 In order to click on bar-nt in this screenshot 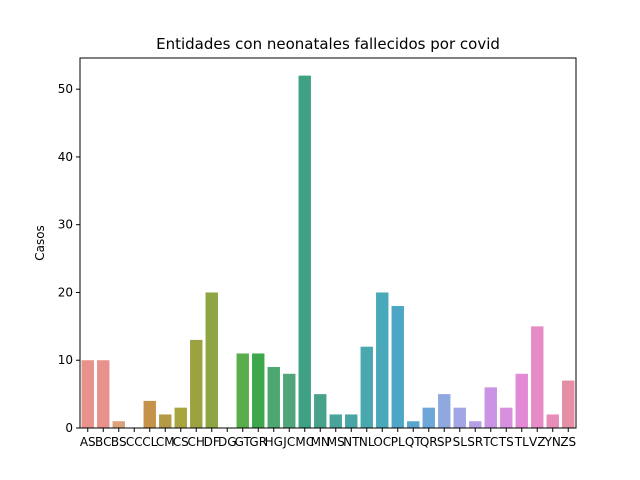, I will do `click(351, 421)`.